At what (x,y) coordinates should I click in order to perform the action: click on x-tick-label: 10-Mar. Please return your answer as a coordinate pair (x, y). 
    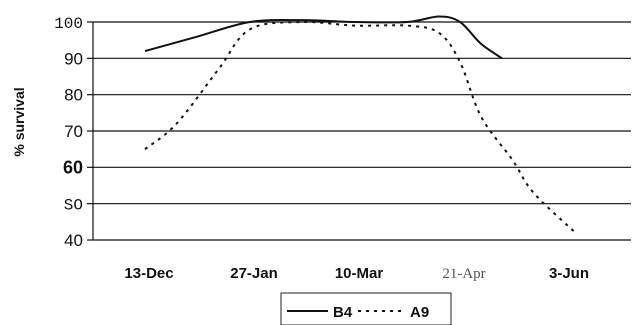
    Looking at the image, I should click on (359, 273).